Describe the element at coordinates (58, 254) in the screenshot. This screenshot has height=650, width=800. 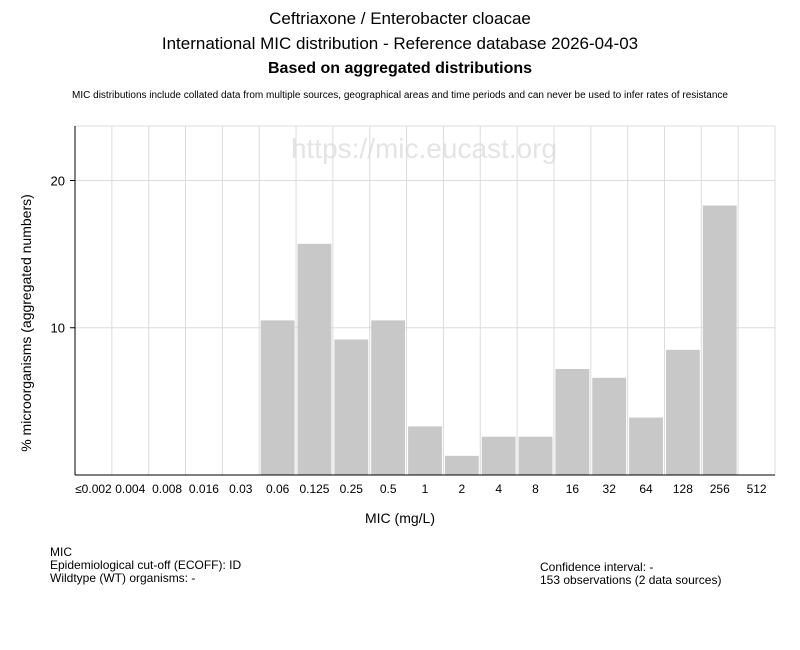
I see `y-tick-labels: 10 20` at that location.